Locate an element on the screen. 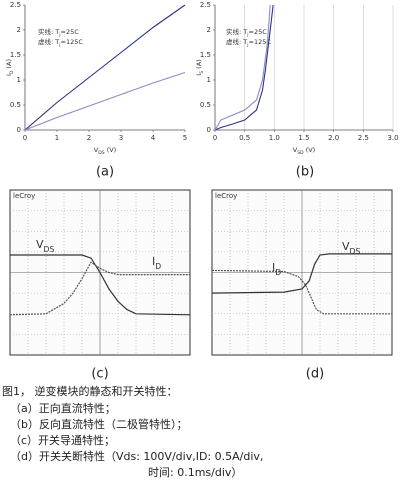  x-axis-label-part: SD is located at coordinates (300, 153).